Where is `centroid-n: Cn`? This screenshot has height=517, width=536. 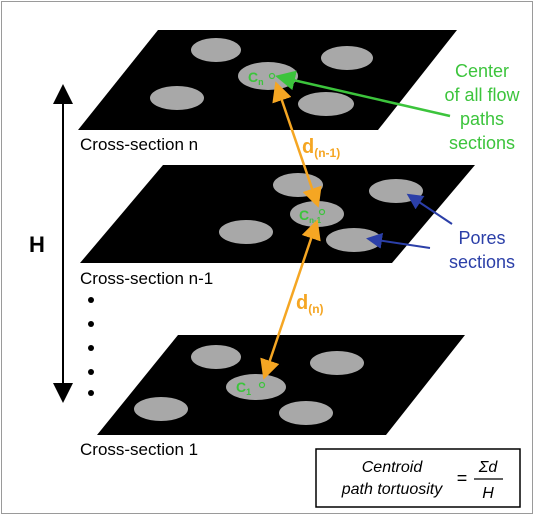
centroid-n: Cn is located at coordinates (262, 78).